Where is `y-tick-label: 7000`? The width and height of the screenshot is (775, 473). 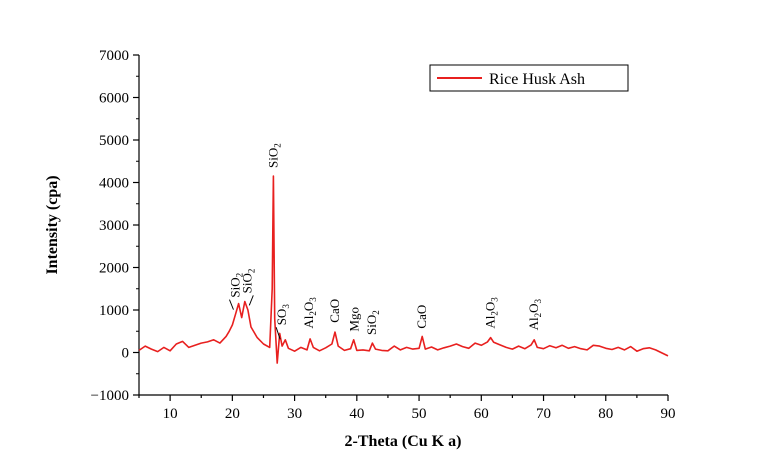
y-tick-label: 7000 is located at coordinates (114, 56).